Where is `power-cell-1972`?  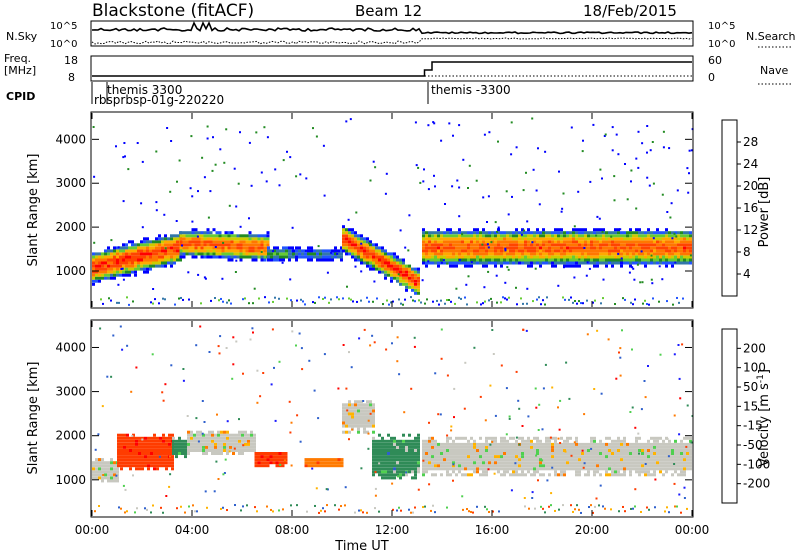
power-cell-1972 is located at coordinates (690, 248).